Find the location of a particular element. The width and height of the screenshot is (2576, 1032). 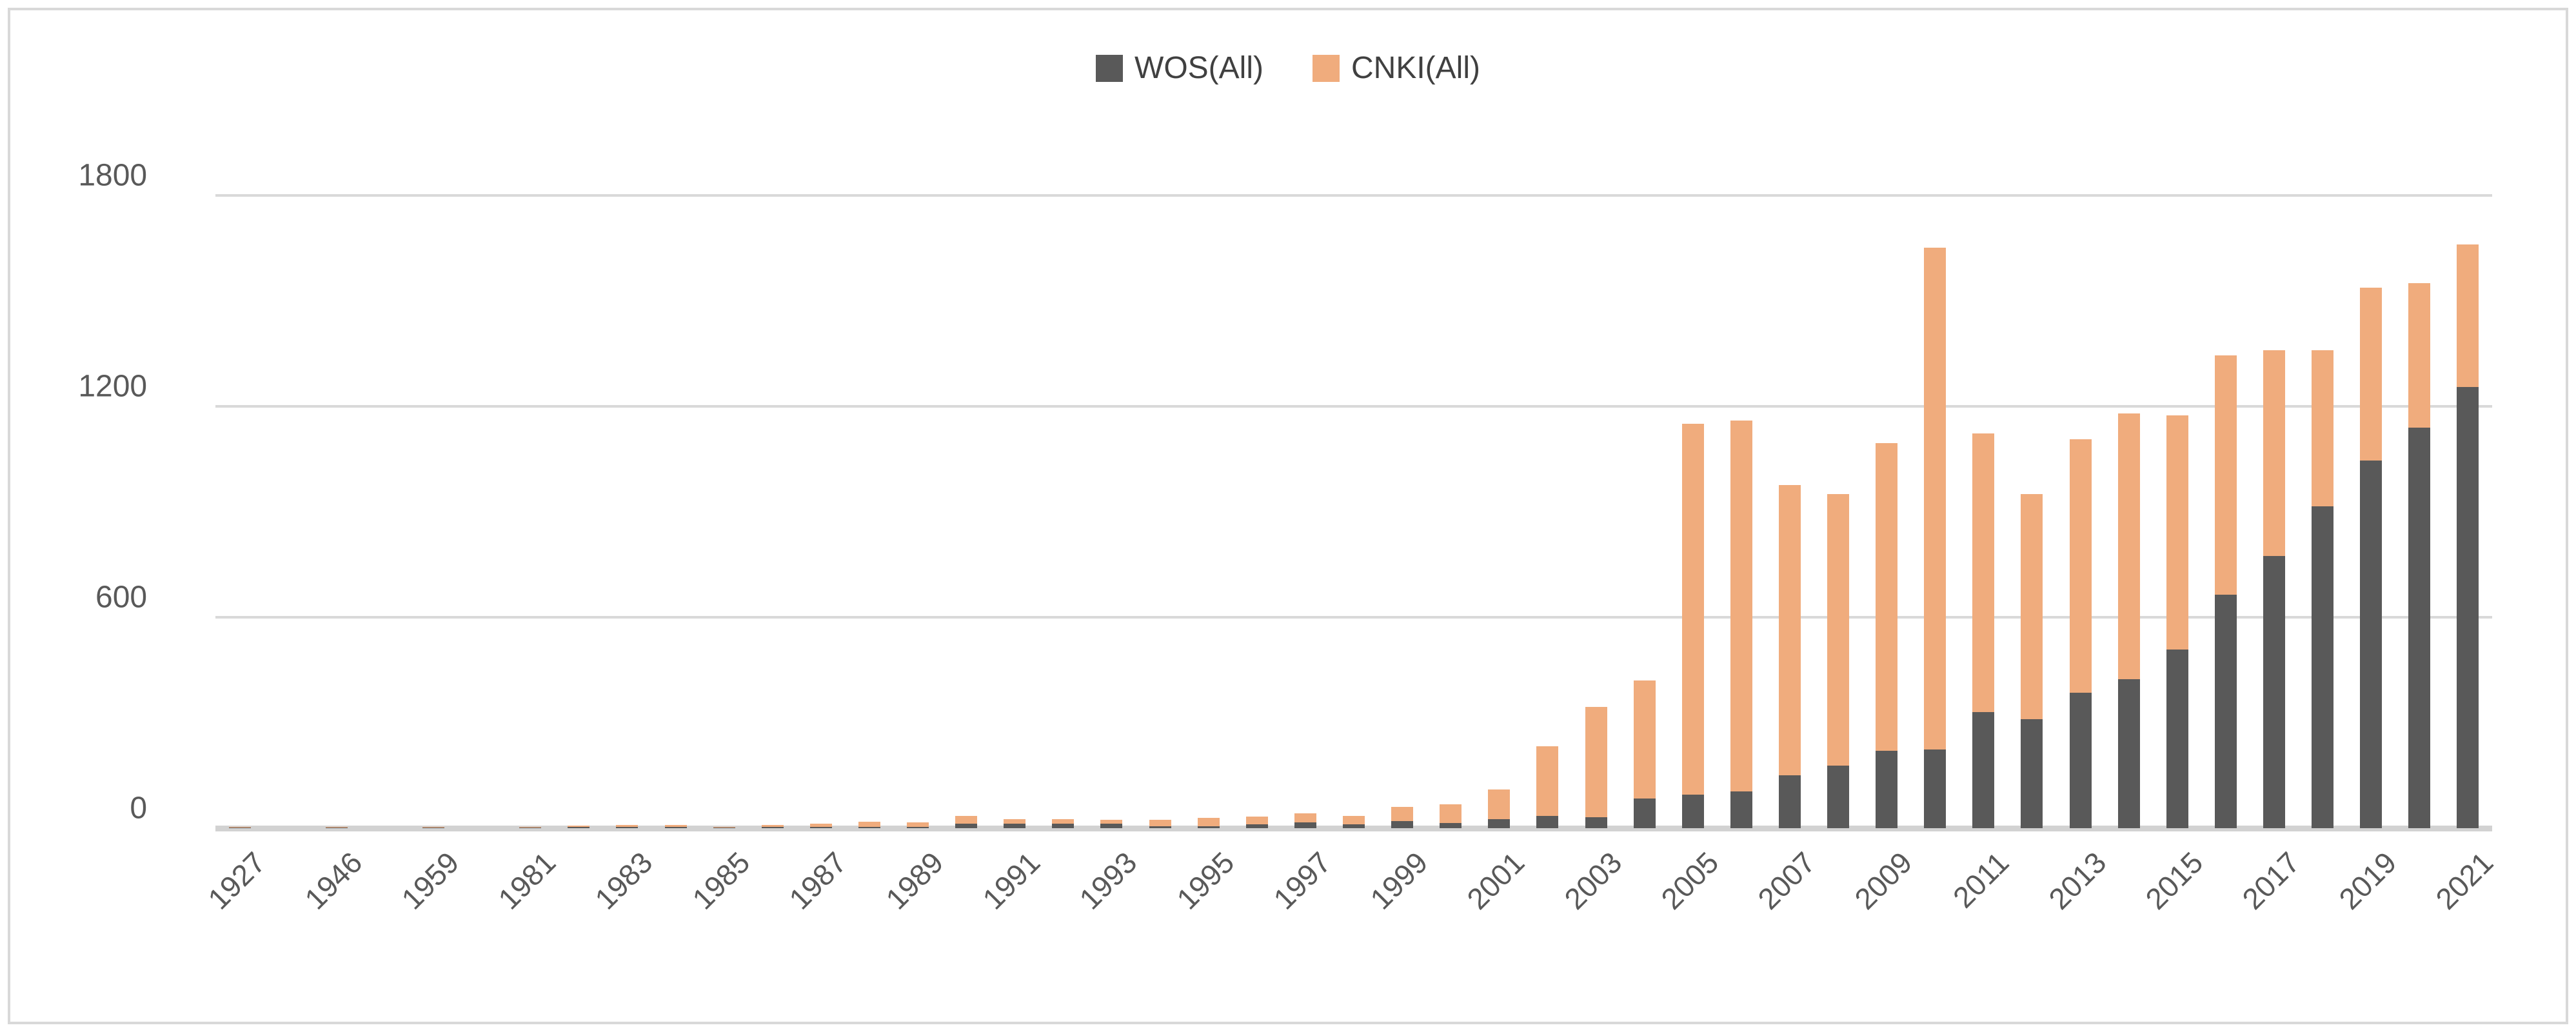

cnki-segment-2009 is located at coordinates (1887, 597).